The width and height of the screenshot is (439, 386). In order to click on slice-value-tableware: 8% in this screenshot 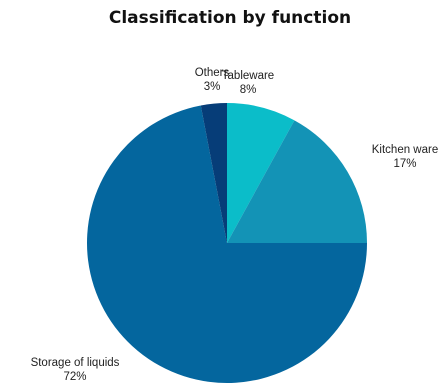, I will do `click(248, 90)`.